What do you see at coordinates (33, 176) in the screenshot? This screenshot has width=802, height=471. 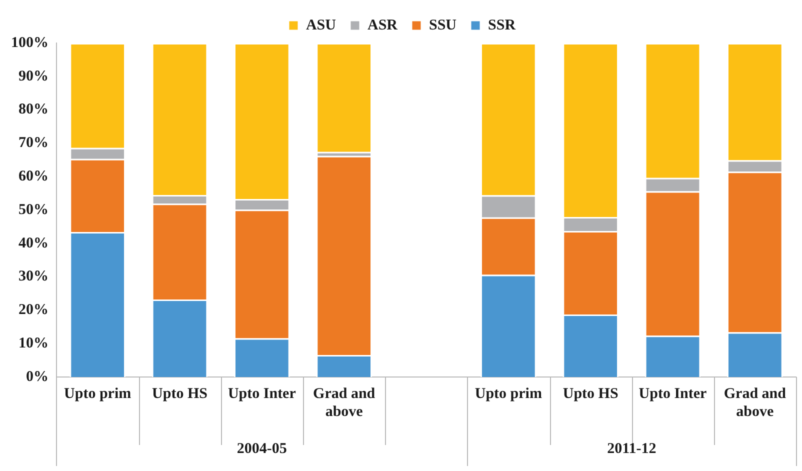 I see `y-tick-label: 60%` at bounding box center [33, 176].